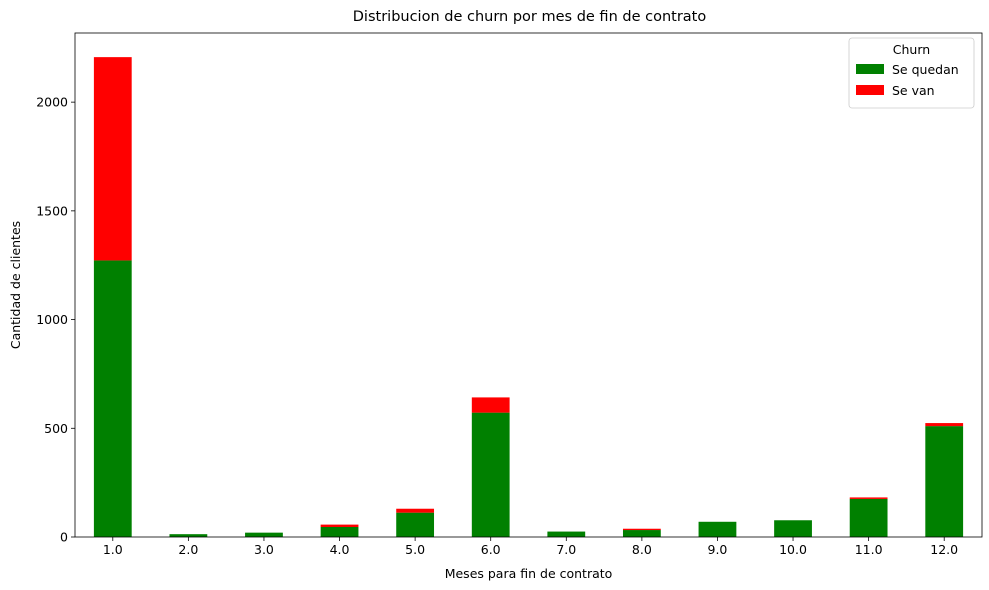 This screenshot has width=989, height=590. I want to click on bar-se-van-8.0, so click(641, 529).